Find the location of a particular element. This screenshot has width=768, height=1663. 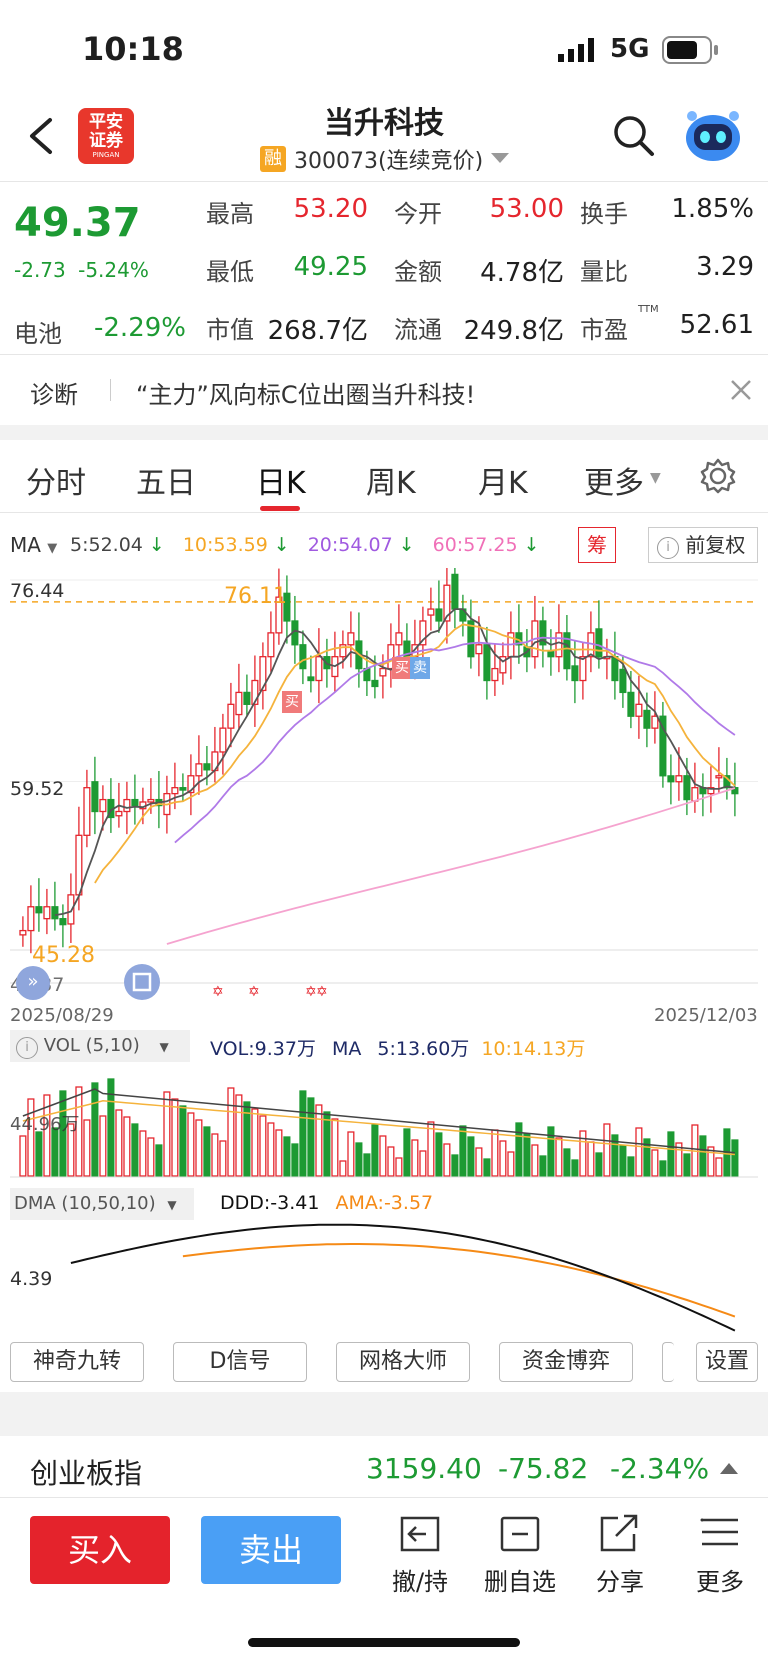

diagnosis-banner: 诊断 “主力”风向标C位出圈当升科技! is located at coordinates (384, 390).